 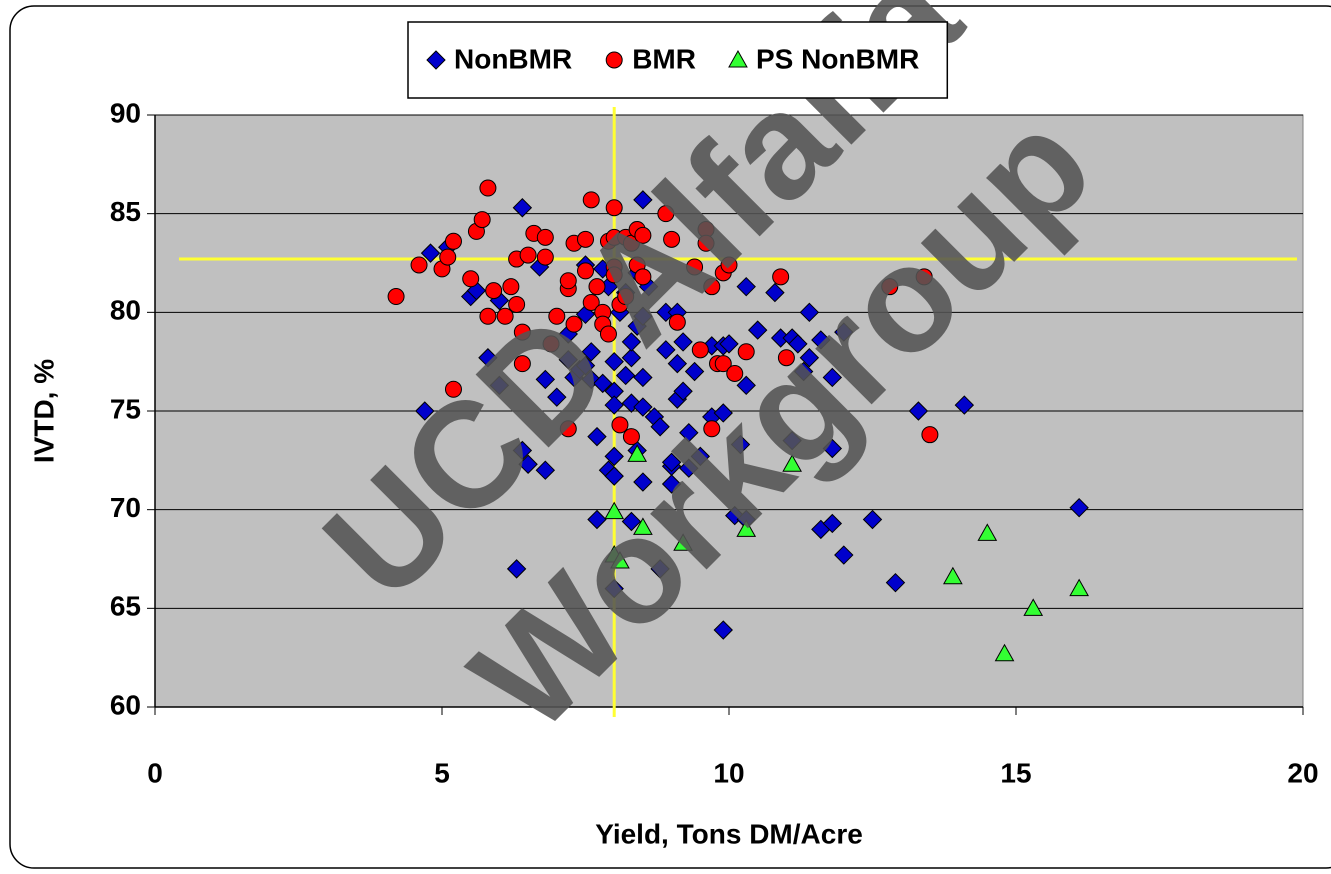 What do you see at coordinates (43, 411) in the screenshot?
I see `y-axis-label: IVTD, %` at bounding box center [43, 411].